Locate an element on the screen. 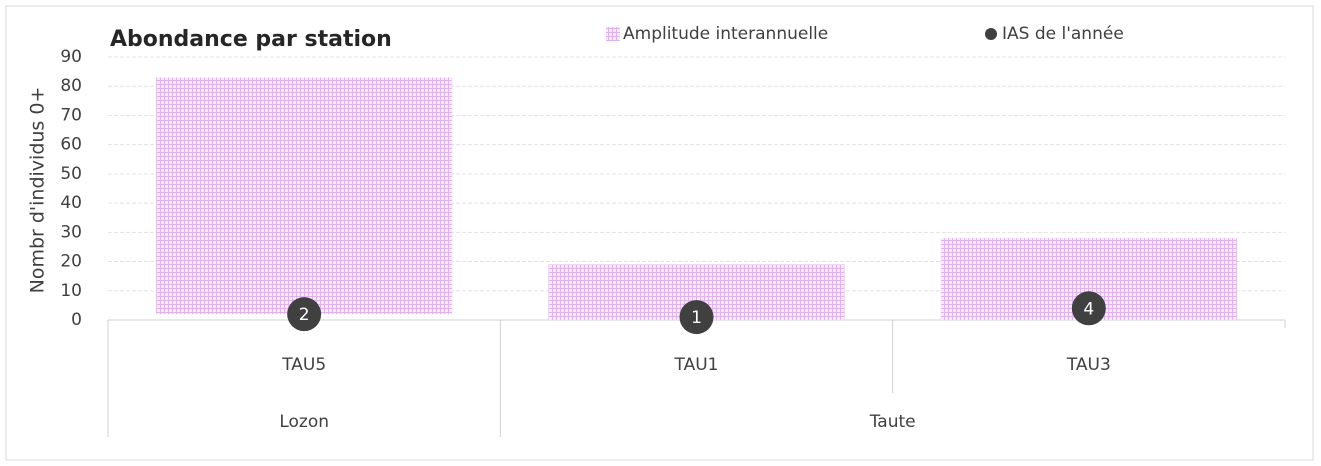  legend-label: IAS de l'année is located at coordinates (1063, 34).